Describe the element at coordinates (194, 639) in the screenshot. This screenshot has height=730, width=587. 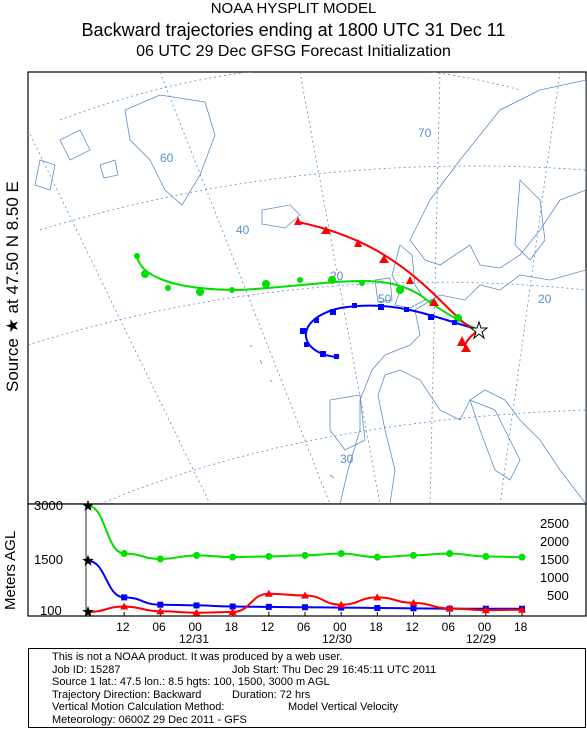
I see `date-label: 12/31` at that location.